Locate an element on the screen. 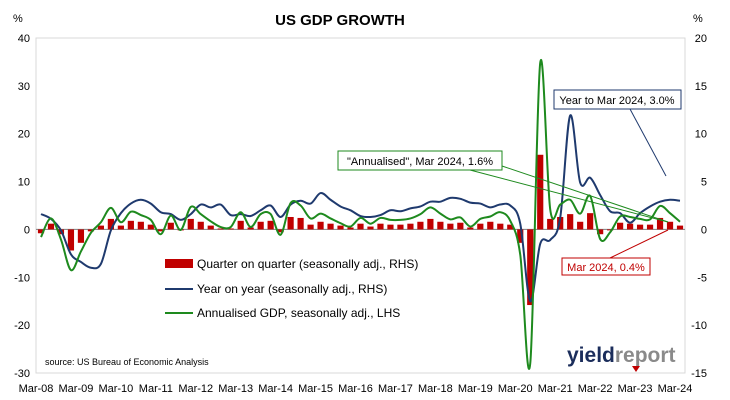 This screenshot has width=730, height=400. left-tick-label: 20 is located at coordinates (24, 135).